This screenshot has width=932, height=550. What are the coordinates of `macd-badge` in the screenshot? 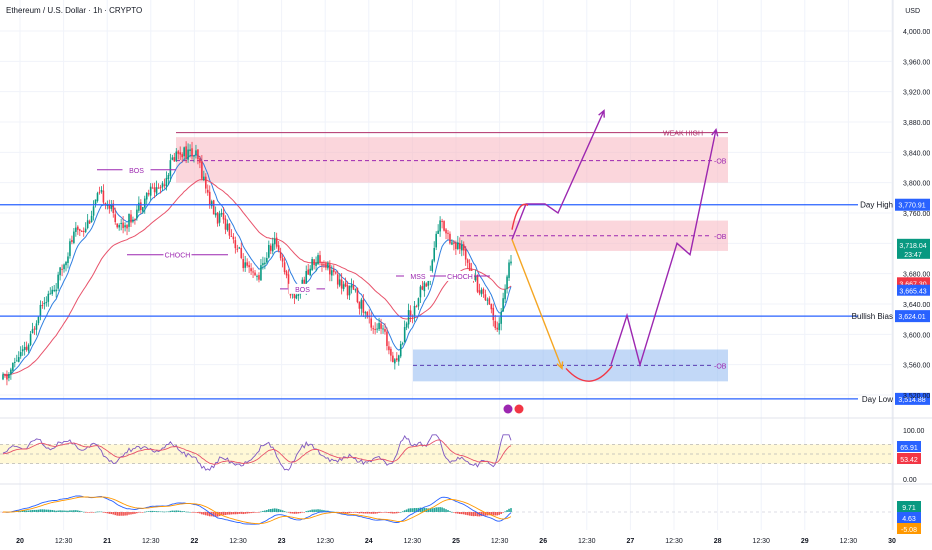 It's located at (909, 517).